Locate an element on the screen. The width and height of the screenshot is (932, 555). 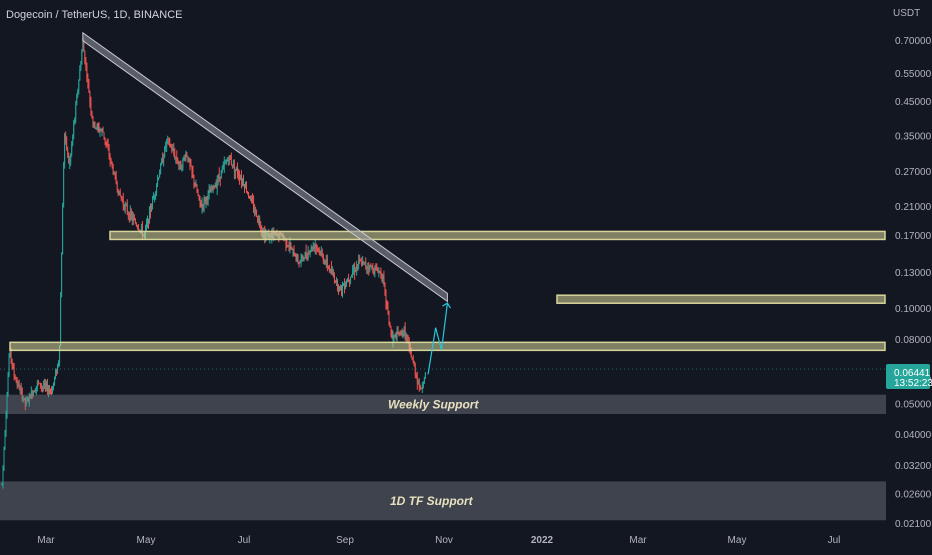
y-axis-tick-label: 0.05000 is located at coordinates (913, 405).